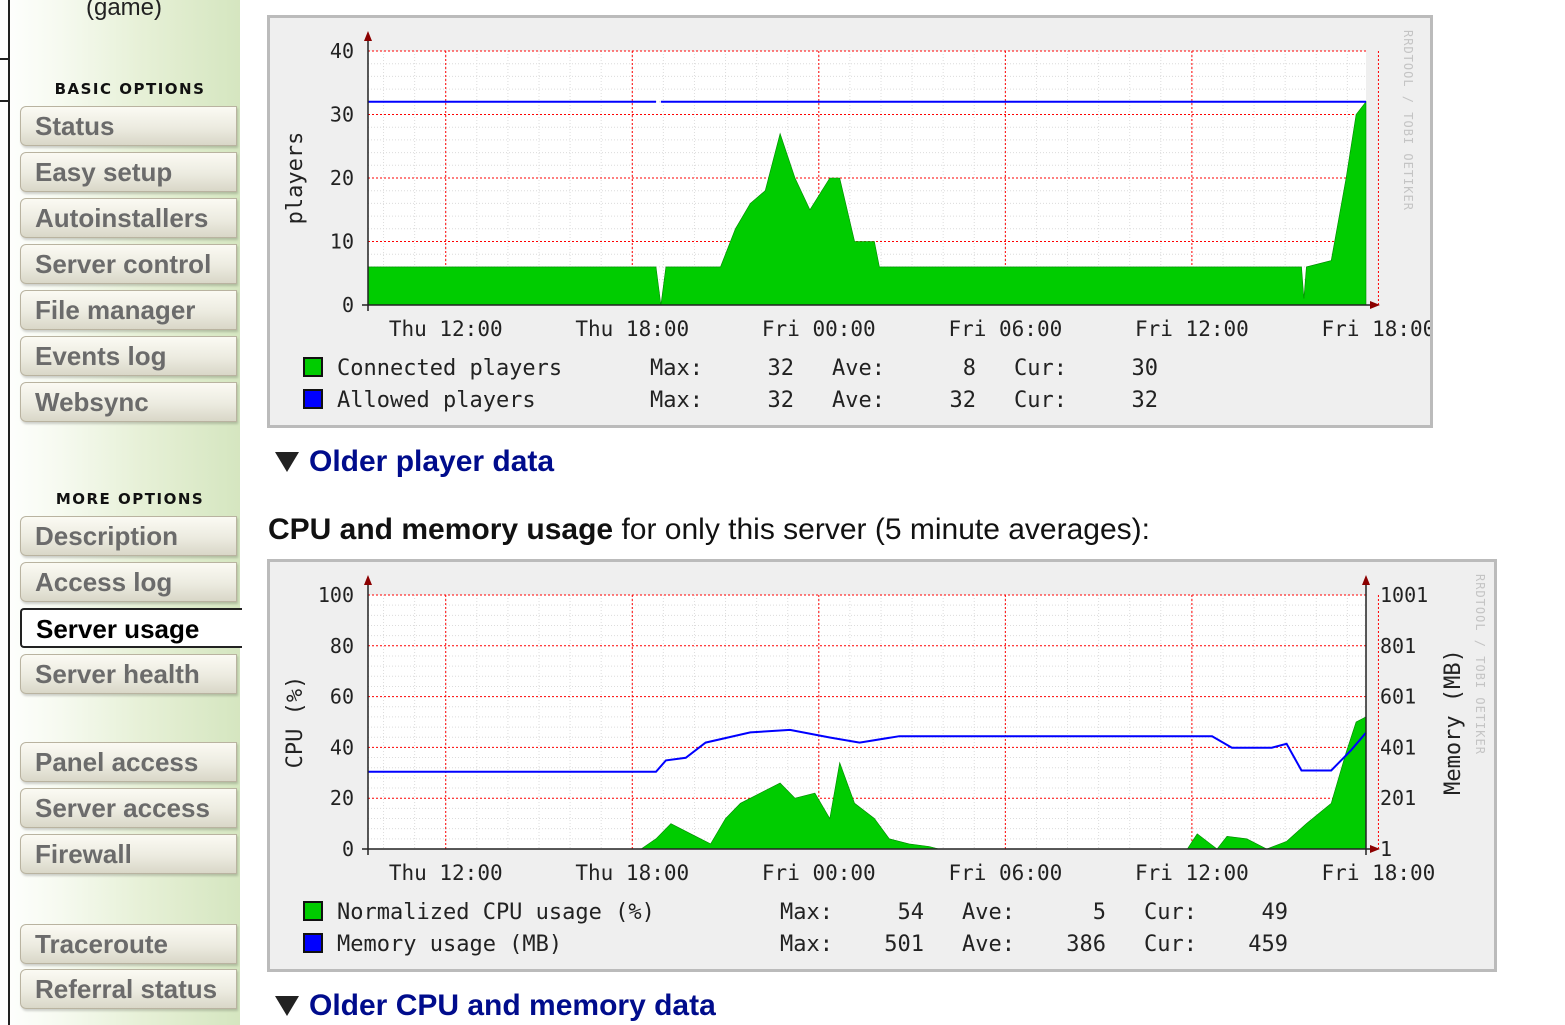 This screenshot has width=1565, height=1025. I want to click on y-axis-label: players, so click(295, 178).